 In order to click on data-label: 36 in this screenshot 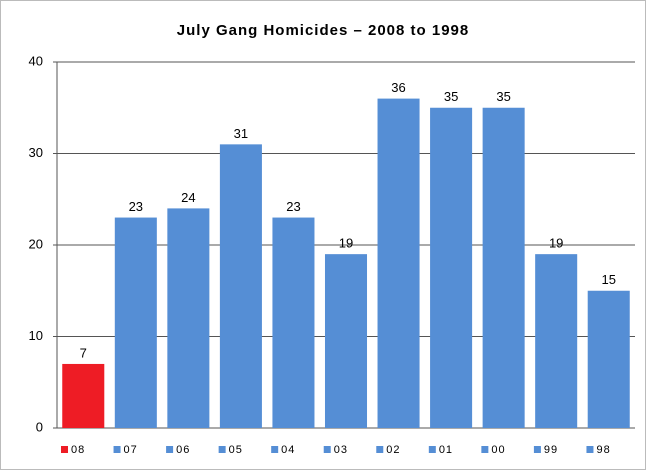, I will do `click(398, 87)`.